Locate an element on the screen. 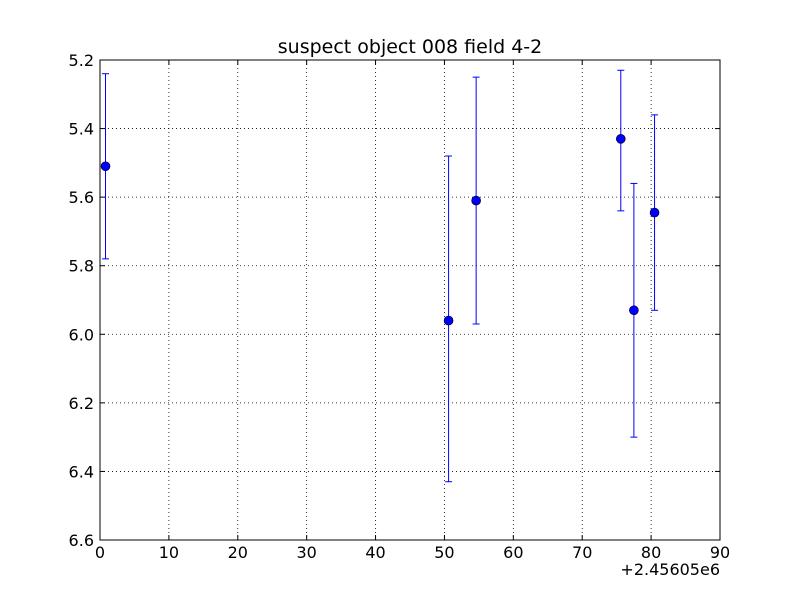  y-tick-label: 6.2 is located at coordinates (81, 403).